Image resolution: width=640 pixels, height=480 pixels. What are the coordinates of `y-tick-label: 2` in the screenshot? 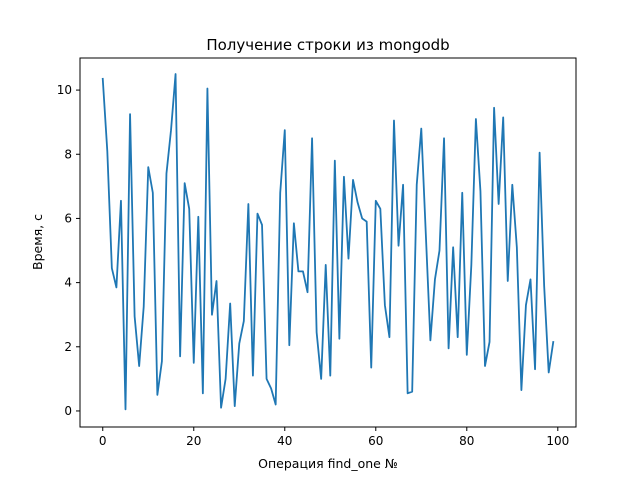 It's located at (68, 347).